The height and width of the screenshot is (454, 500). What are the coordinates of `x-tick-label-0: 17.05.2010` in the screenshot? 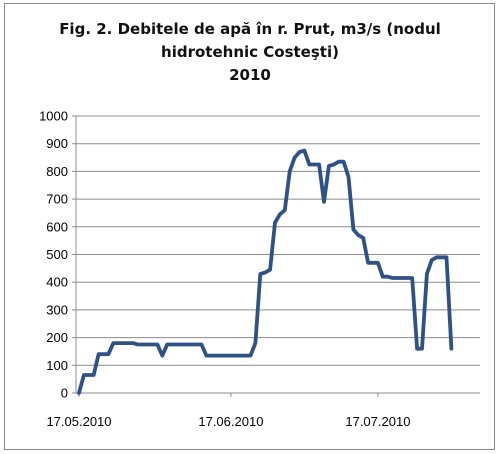 It's located at (78, 421).